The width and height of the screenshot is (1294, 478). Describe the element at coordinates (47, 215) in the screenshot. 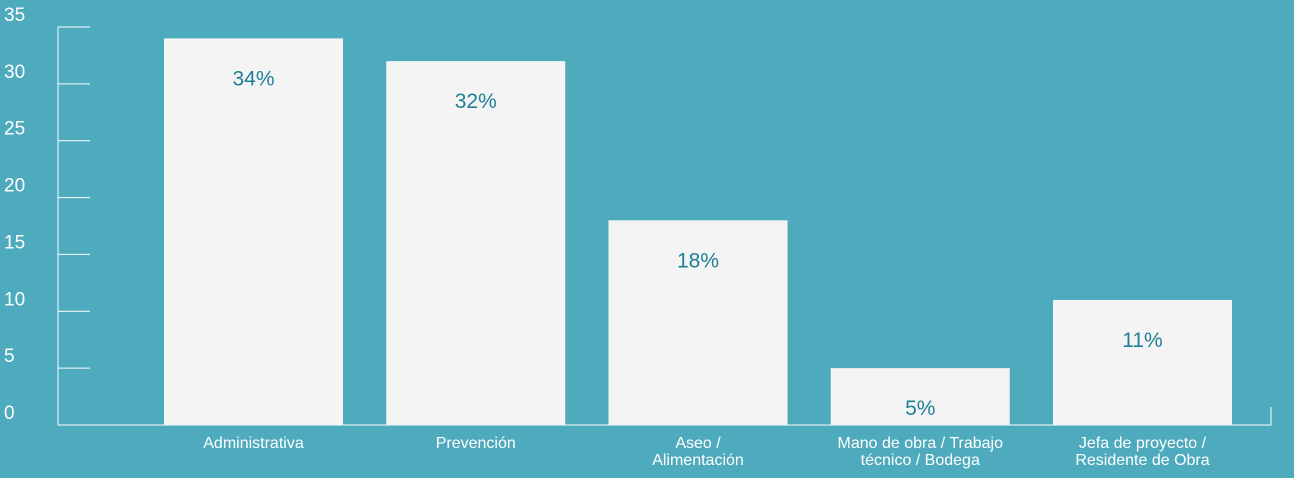

I see `y-axis: 0 5 10 15 20 25 30 35` at that location.